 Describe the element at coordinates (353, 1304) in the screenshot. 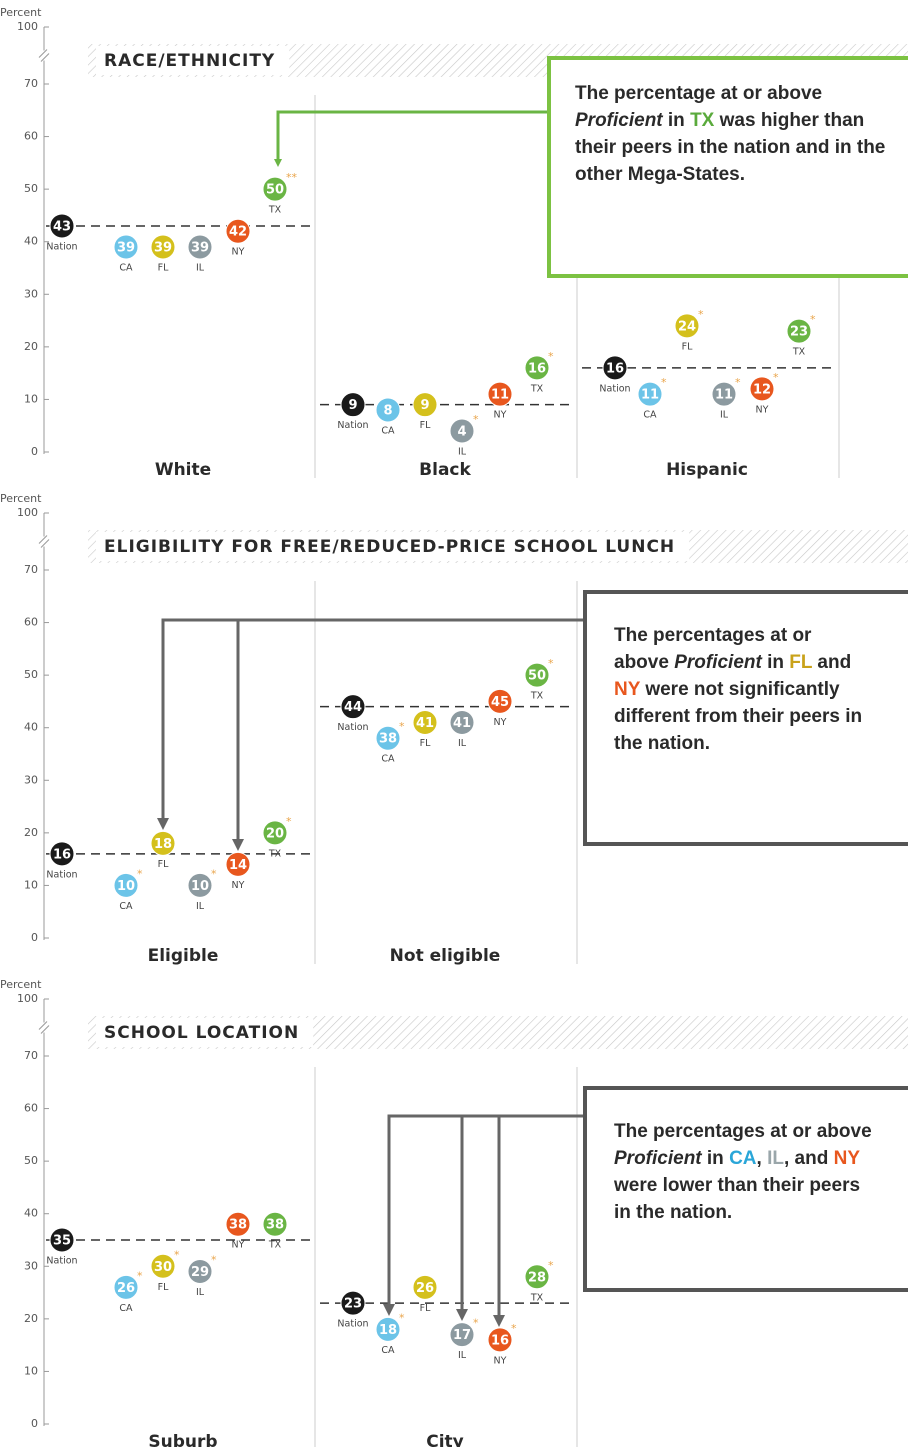

I see `value-label: 23` at that location.